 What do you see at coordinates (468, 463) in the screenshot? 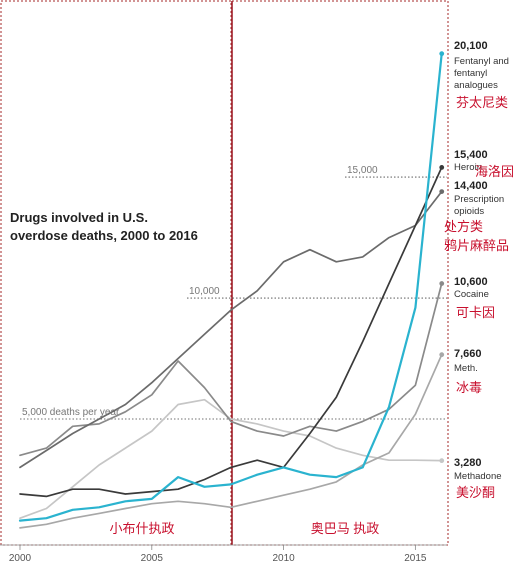
I see `series-value-label: 3,280` at bounding box center [468, 463].